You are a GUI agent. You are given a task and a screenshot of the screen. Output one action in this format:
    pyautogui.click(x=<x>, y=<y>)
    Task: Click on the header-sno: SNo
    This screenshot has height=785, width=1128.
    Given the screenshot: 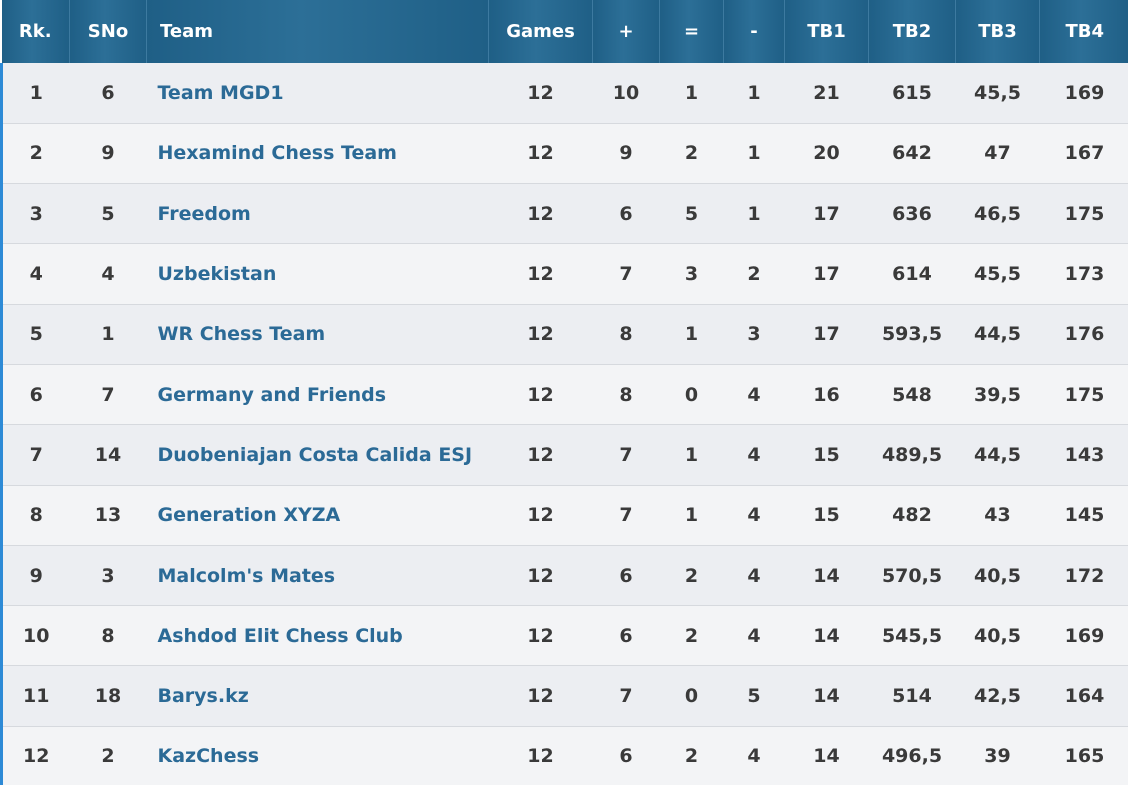 What is the action you would take?
    pyautogui.click(x=108, y=31)
    